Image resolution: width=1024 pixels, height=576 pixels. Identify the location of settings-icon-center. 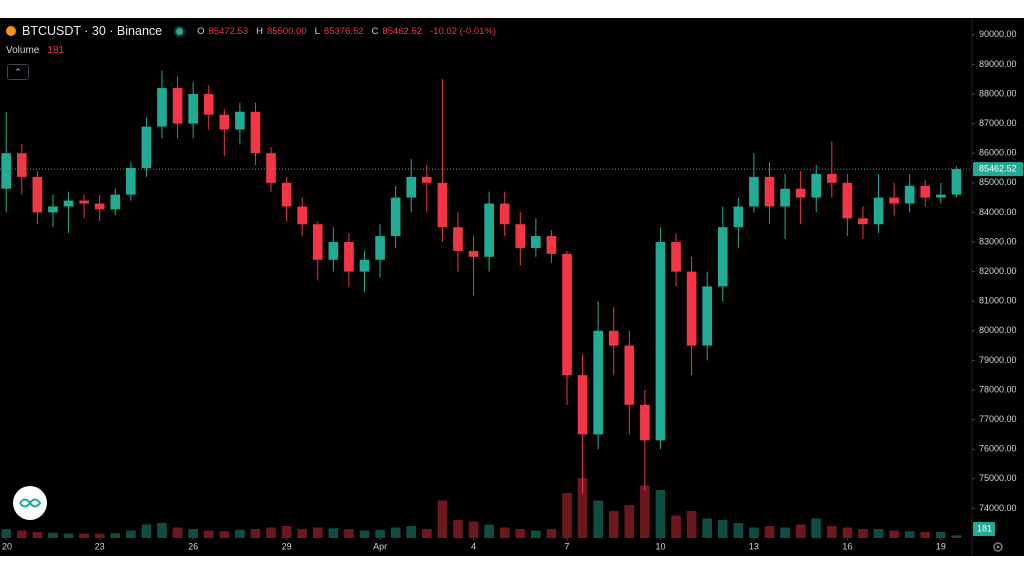
(998, 547).